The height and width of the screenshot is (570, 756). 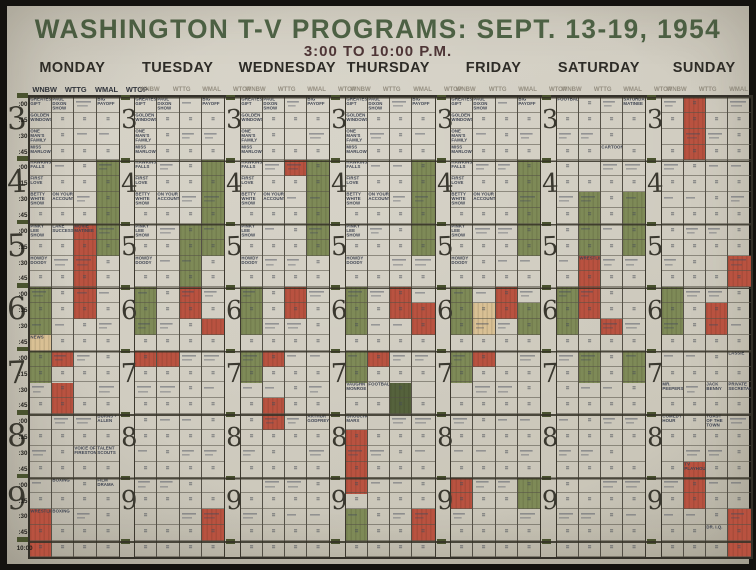 I want to click on time-label: :00, so click(x=22, y=485).